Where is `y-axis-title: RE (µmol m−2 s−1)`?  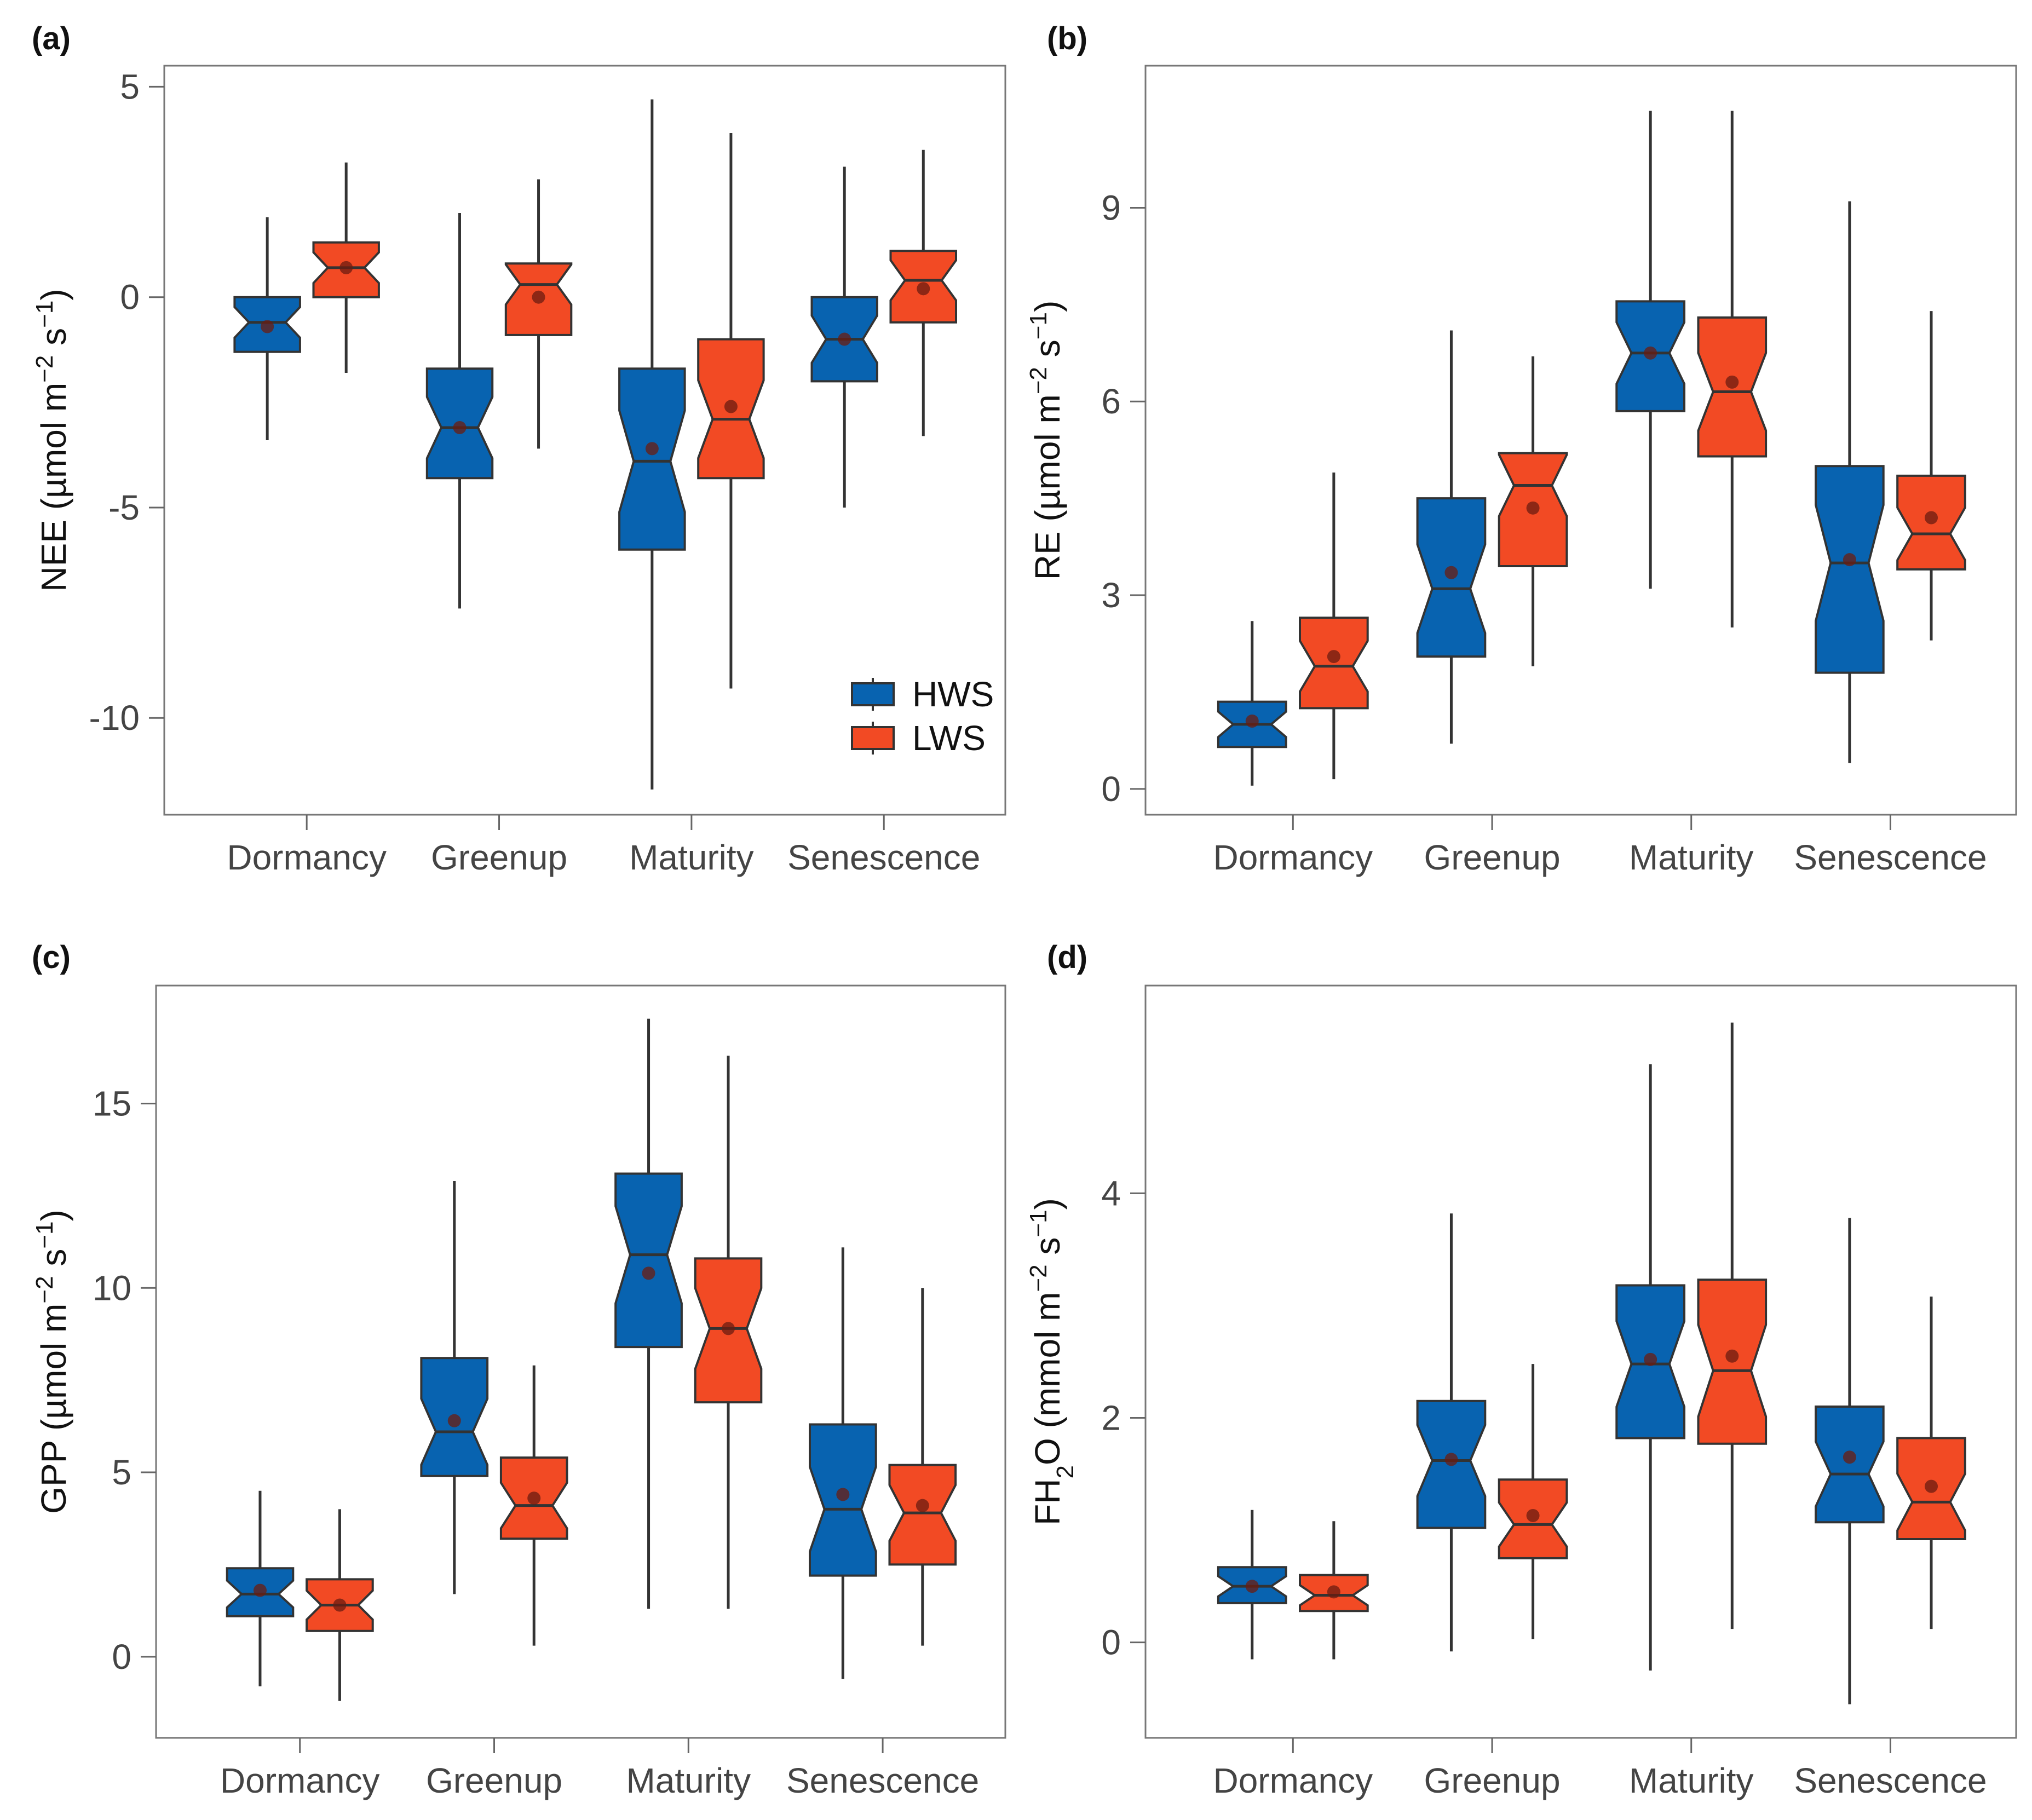 y-axis-title: RE (µmol m−2 s−1) is located at coordinates (1046, 440).